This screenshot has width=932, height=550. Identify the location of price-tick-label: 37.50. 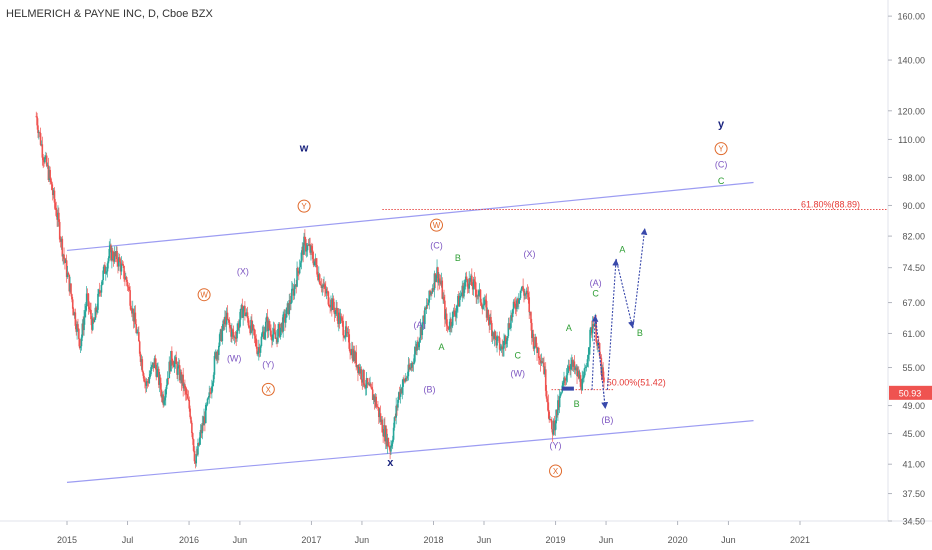
(913, 494).